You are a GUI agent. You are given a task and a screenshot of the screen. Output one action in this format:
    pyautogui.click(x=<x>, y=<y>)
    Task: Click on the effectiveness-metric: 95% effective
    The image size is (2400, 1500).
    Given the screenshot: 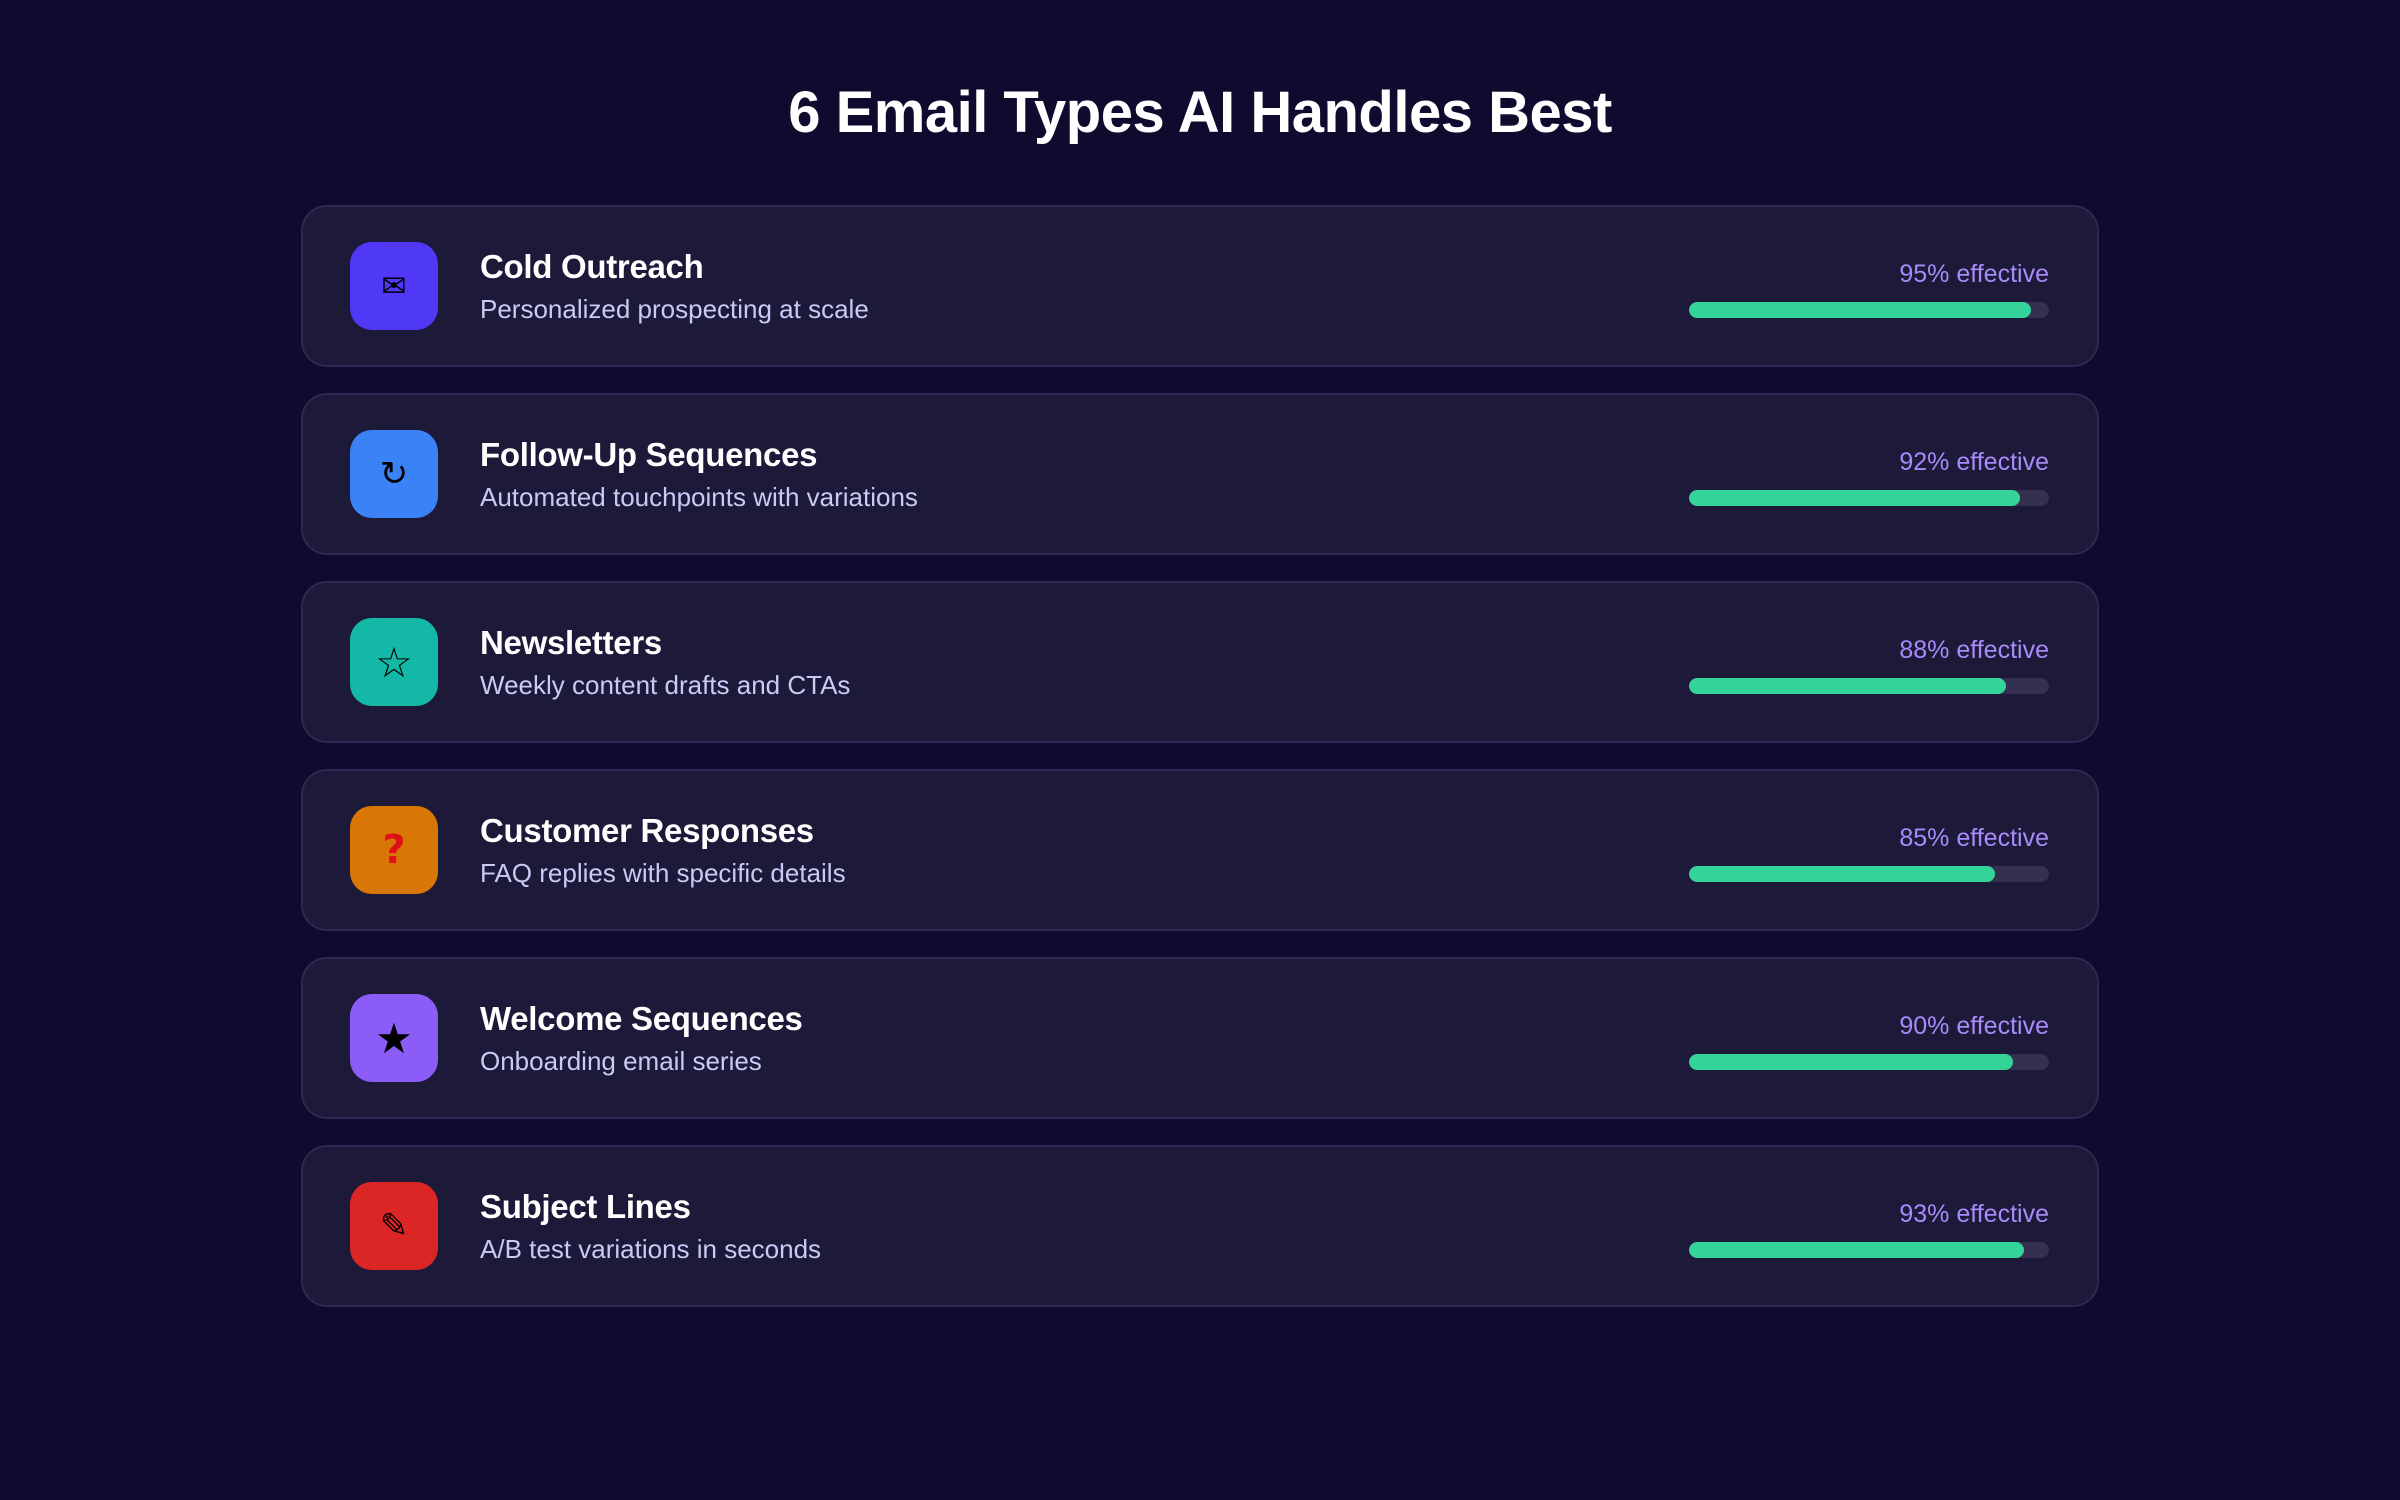 What is the action you would take?
    pyautogui.click(x=1869, y=288)
    